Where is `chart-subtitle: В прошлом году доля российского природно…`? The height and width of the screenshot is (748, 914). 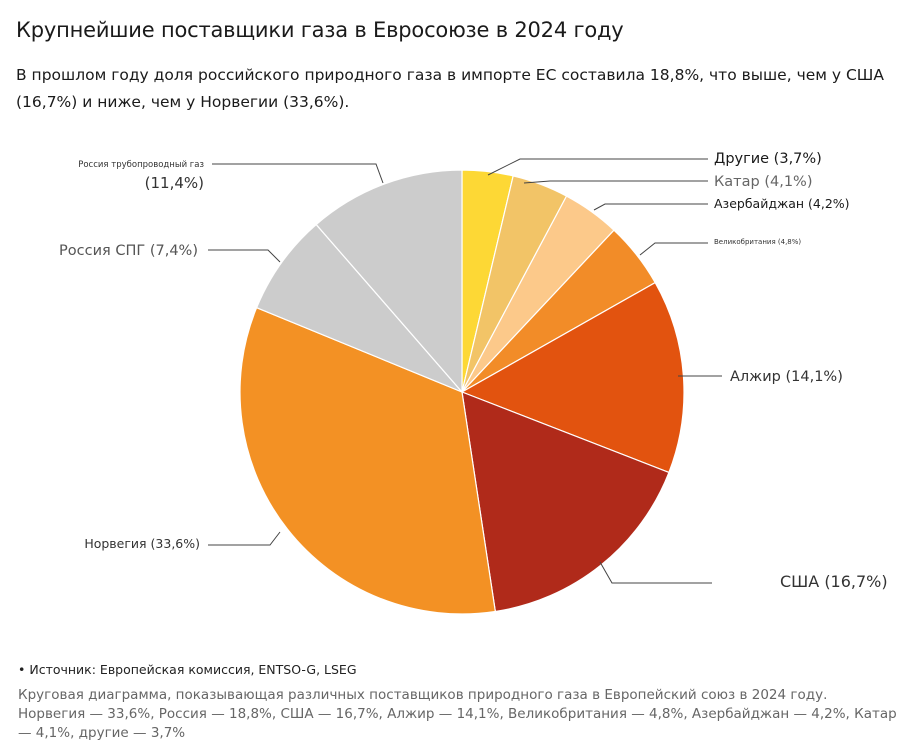 chart-subtitle: В прошлом году доля российского природно… is located at coordinates (450, 88).